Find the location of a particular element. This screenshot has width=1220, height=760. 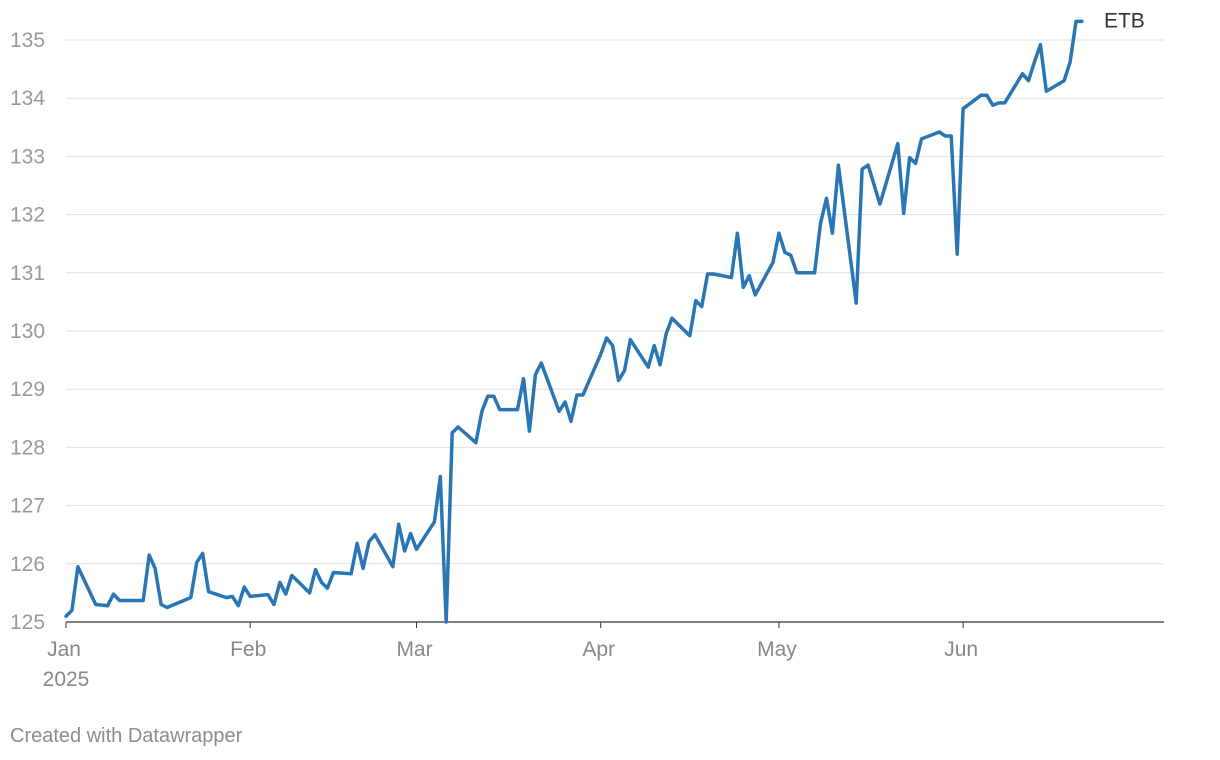

y-tick-label: 127 is located at coordinates (27, 506).